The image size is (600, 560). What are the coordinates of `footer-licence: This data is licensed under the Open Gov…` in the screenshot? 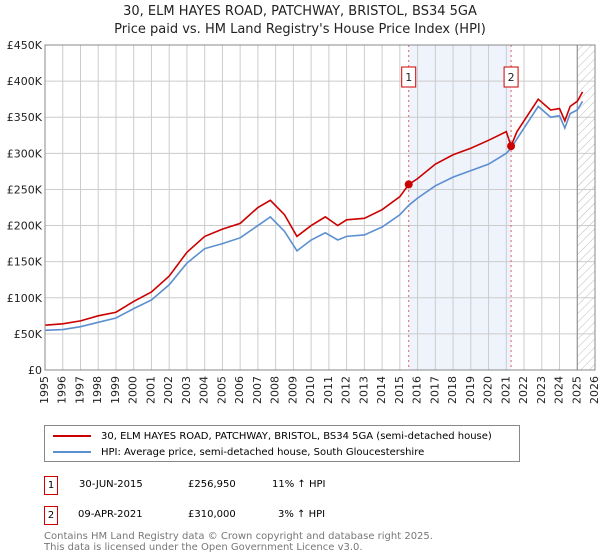 It's located at (203, 547).